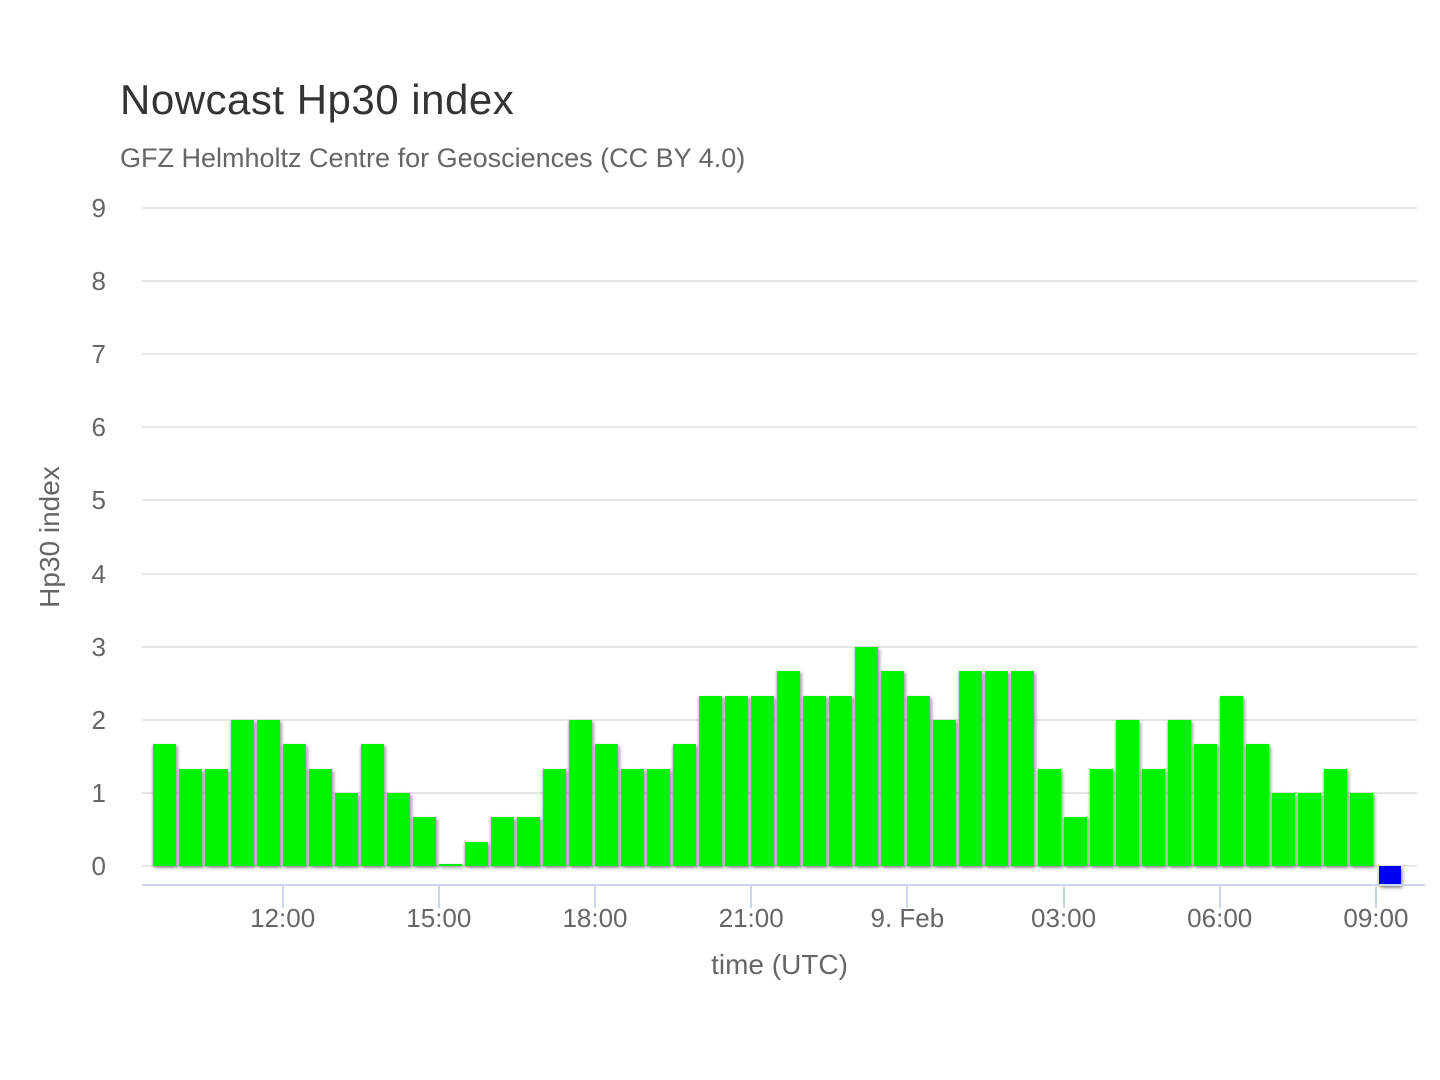  I want to click on x-tick-label: 18:00, so click(595, 918).